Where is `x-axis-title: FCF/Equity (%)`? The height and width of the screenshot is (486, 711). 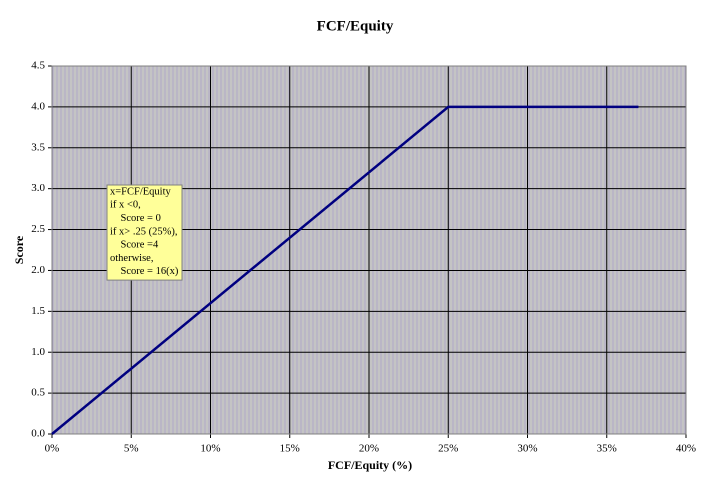 x-axis-title: FCF/Equity (%) is located at coordinates (370, 465).